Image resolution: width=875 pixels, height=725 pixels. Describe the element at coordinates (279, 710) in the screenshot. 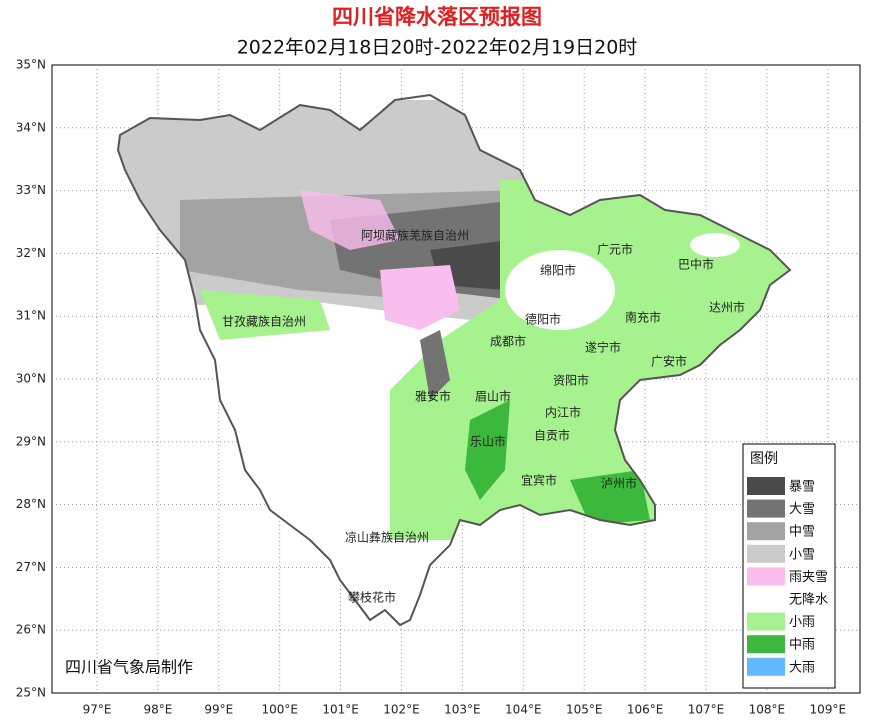

I see `lon-label: 100°E` at that location.